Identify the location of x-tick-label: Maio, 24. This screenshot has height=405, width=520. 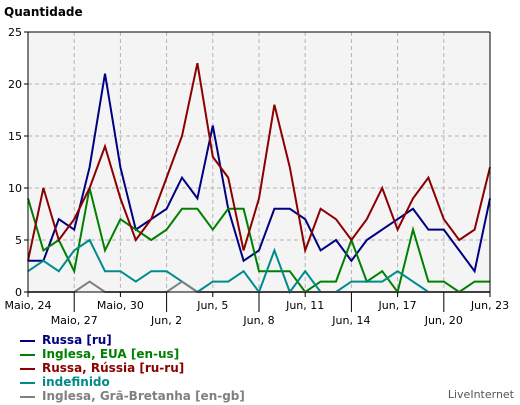
(27, 305).